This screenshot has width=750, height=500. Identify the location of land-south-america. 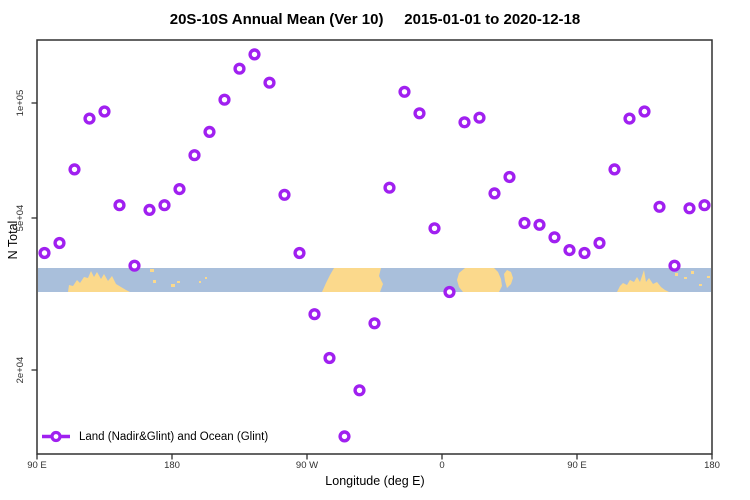
(352, 280).